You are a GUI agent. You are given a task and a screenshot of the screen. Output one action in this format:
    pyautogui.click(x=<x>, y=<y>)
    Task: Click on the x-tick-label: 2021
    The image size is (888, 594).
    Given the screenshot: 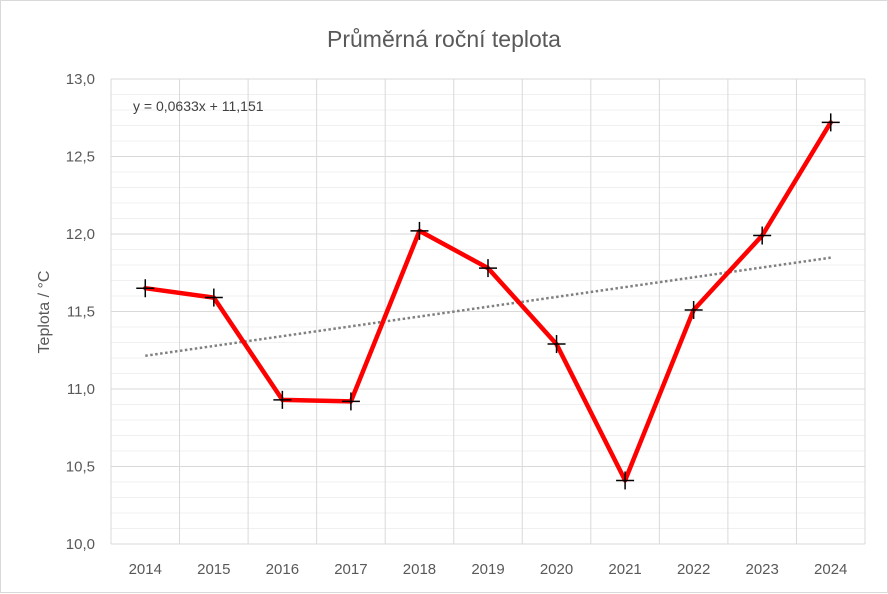 What is the action you would take?
    pyautogui.click(x=624, y=569)
    